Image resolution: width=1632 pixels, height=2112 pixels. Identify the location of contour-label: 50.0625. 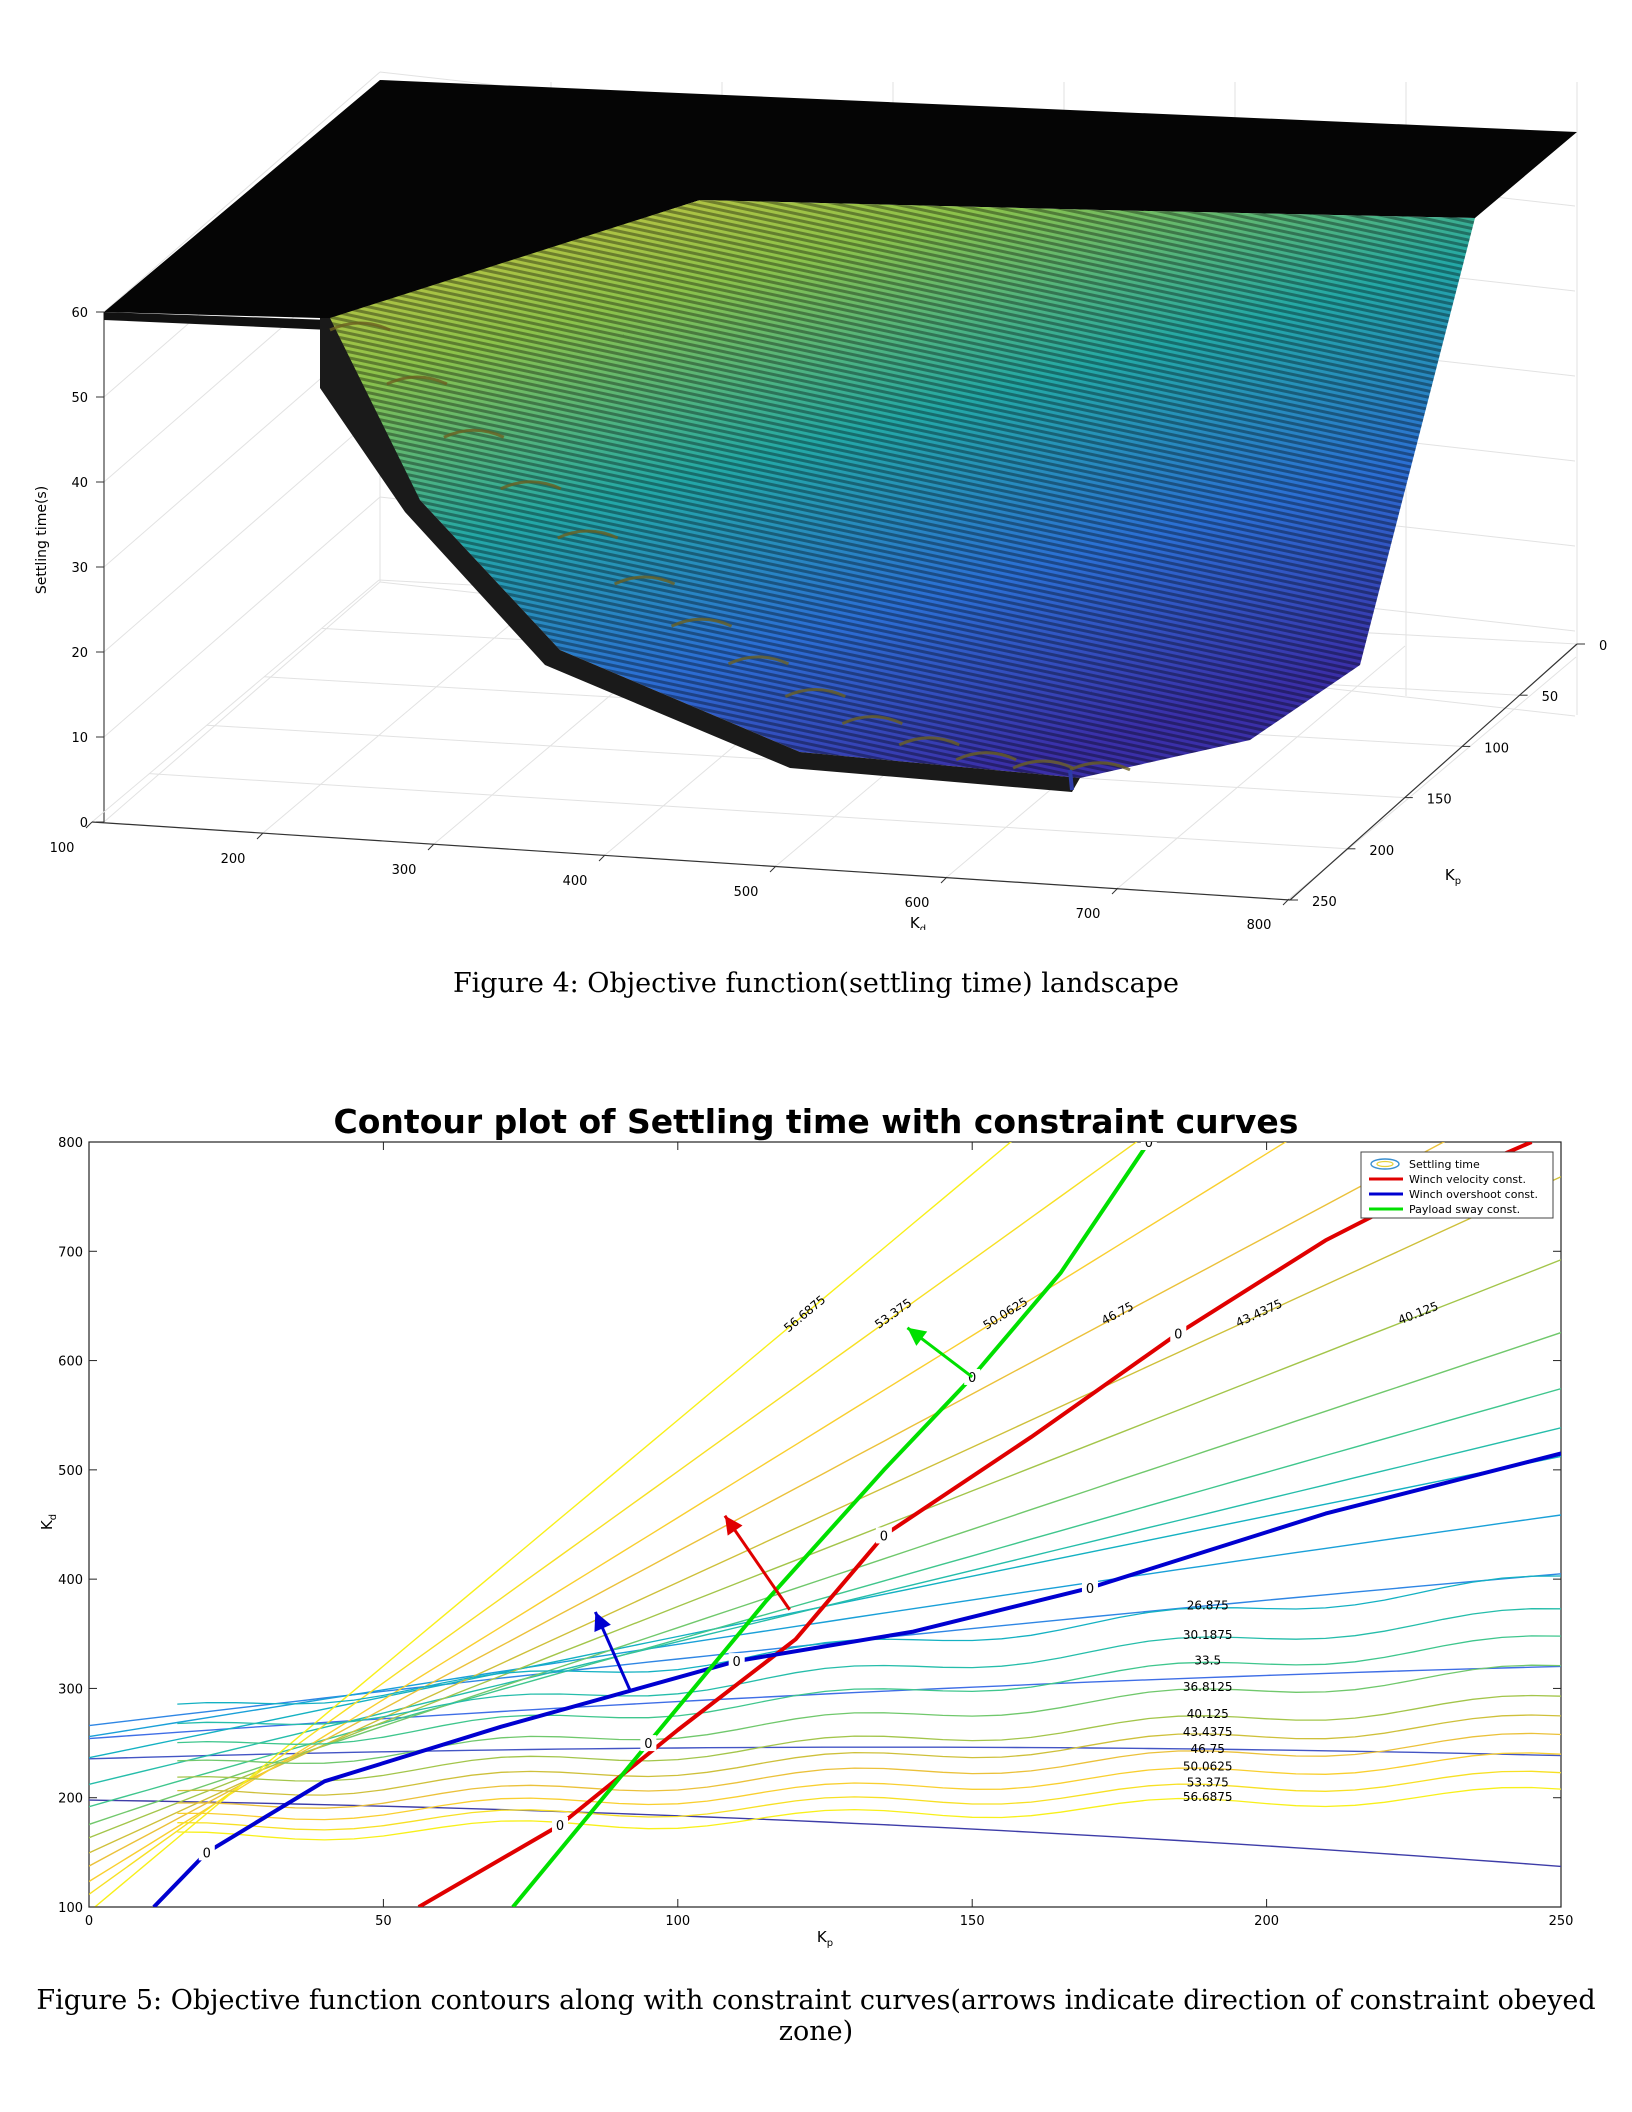
(1208, 1766).